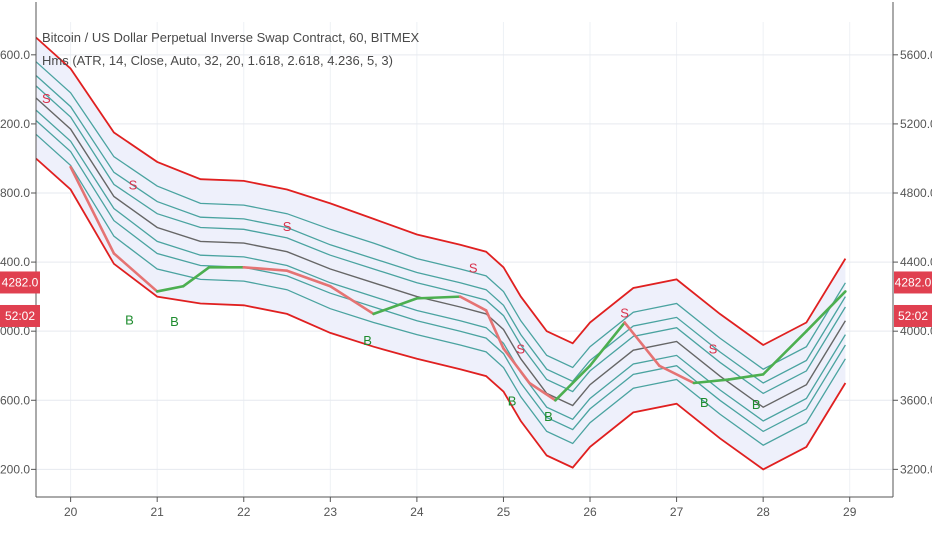 Image resolution: width=932 pixels, height=550 pixels. I want to click on y-tick-label-left: 4800.0, so click(15, 193).